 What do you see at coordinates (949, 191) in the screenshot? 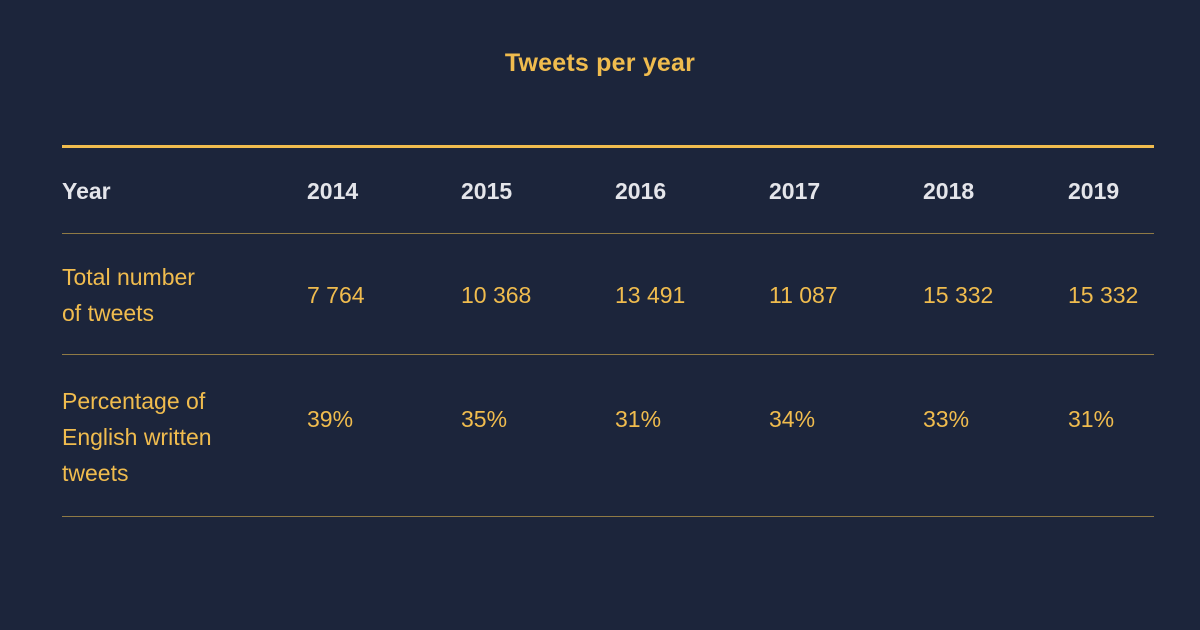
I see `header-year-2018: 2018` at bounding box center [949, 191].